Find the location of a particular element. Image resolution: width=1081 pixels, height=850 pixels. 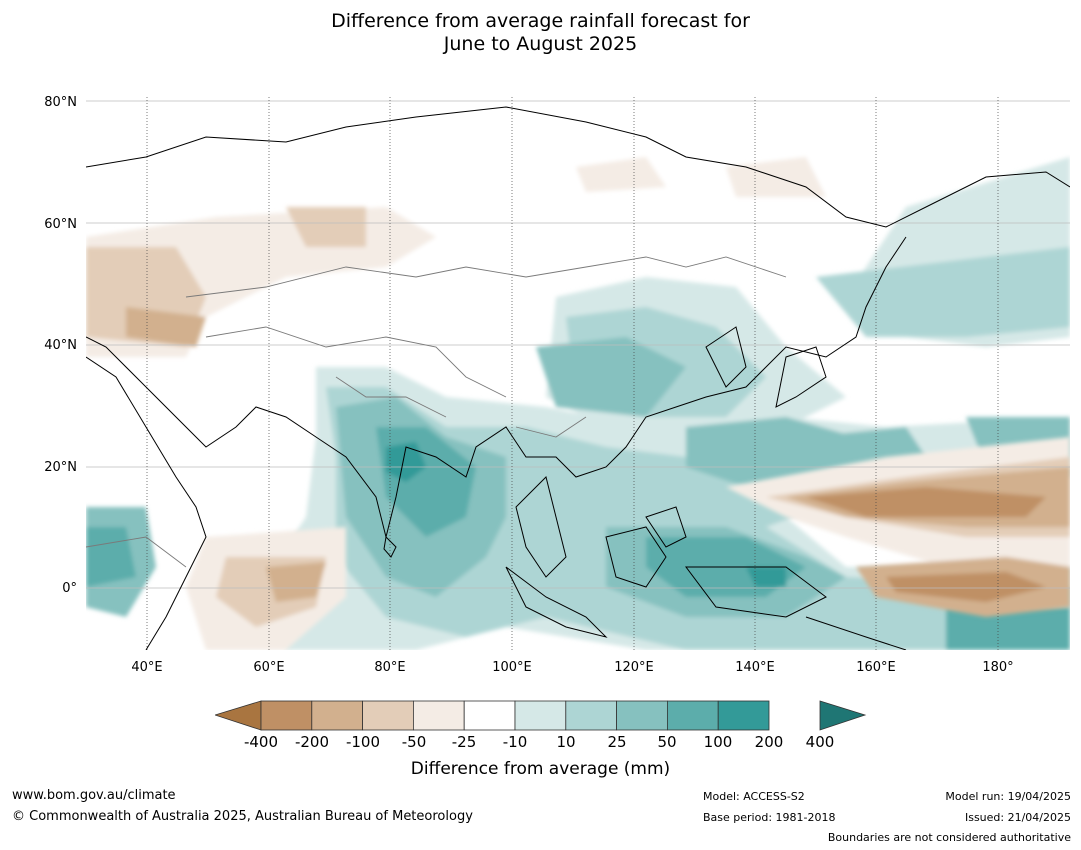

model-run-text: Model run: 19/04/2025 is located at coordinates (1008, 796).